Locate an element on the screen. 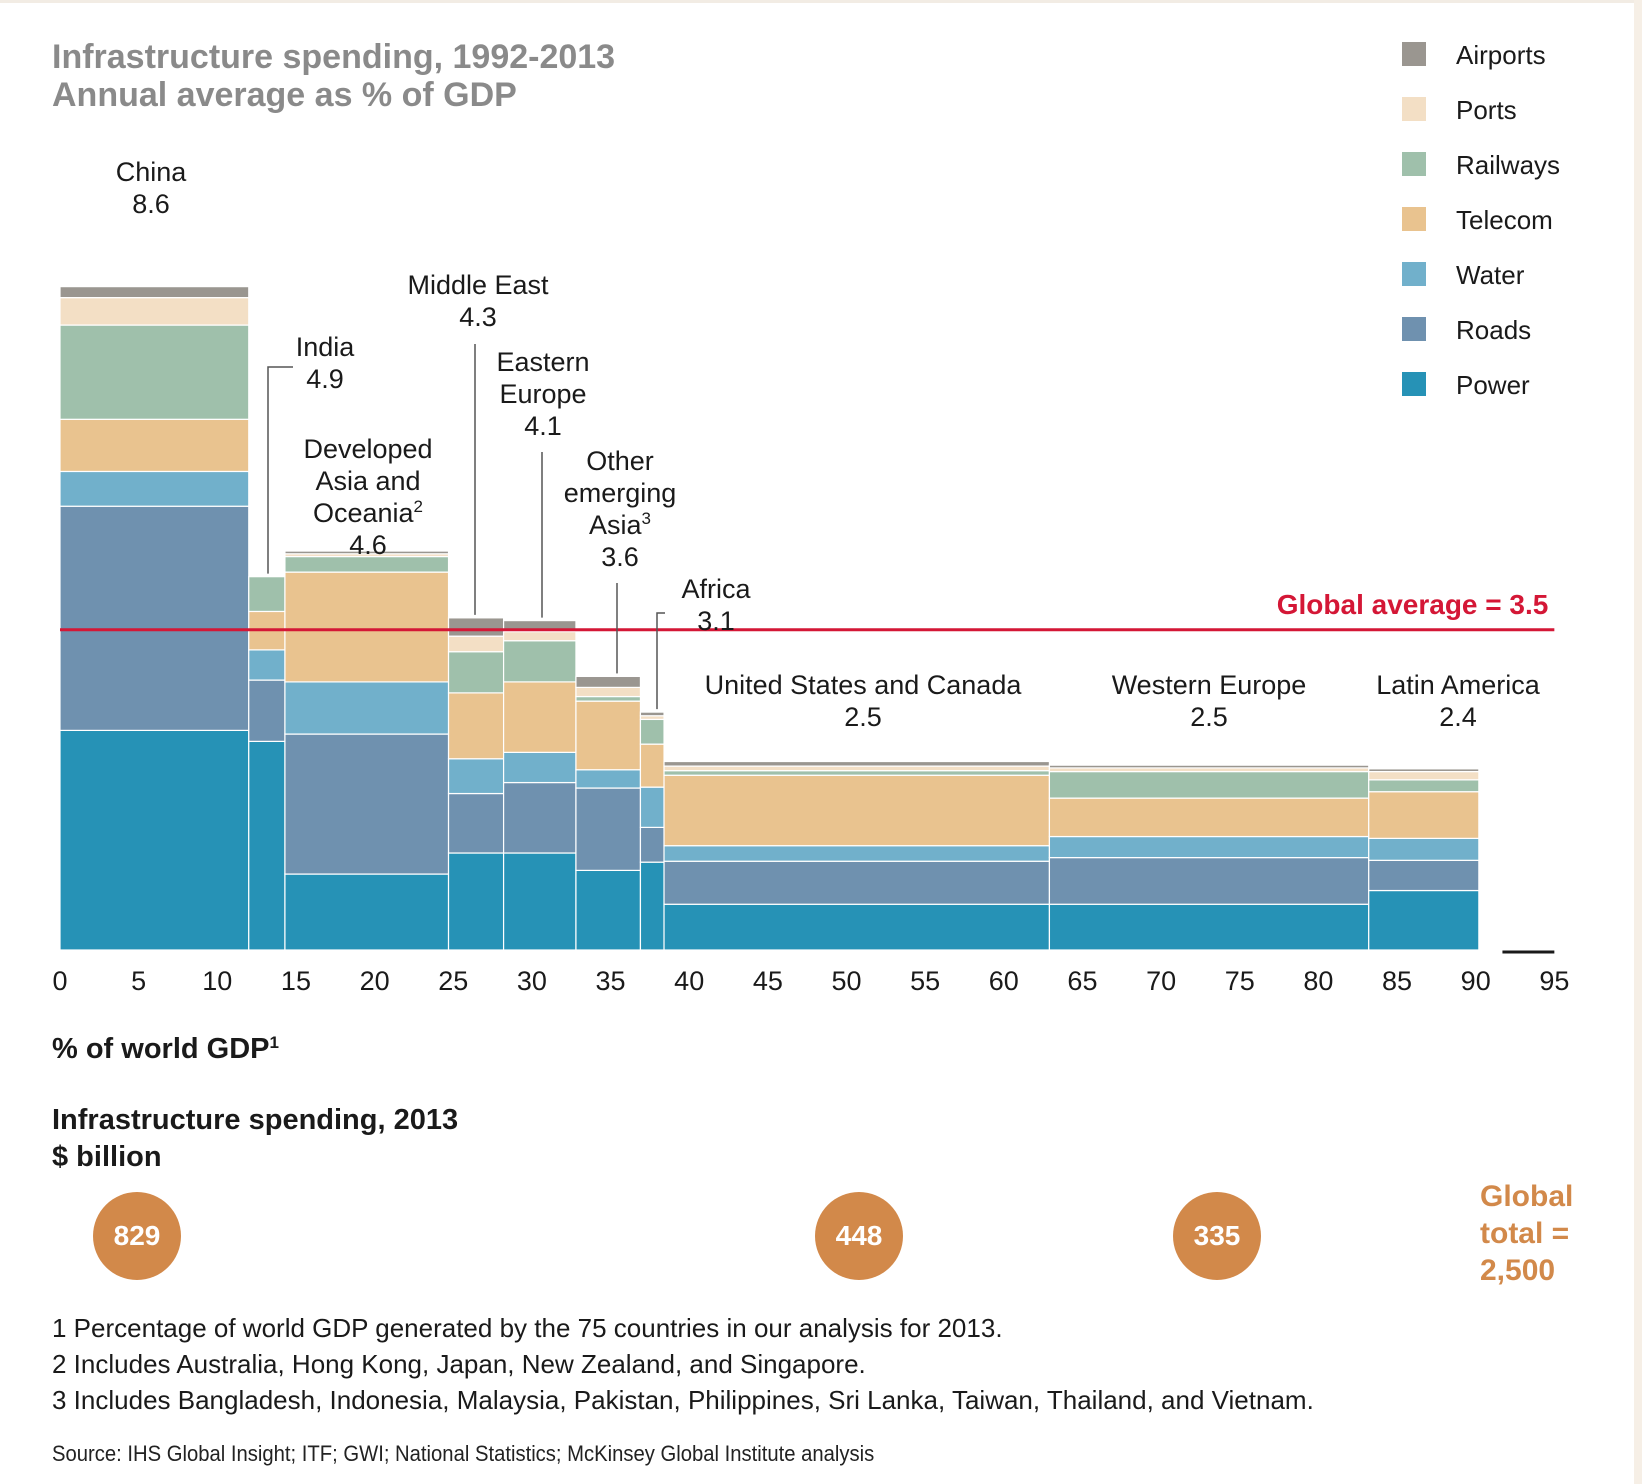  segment-china-water is located at coordinates (154, 488).